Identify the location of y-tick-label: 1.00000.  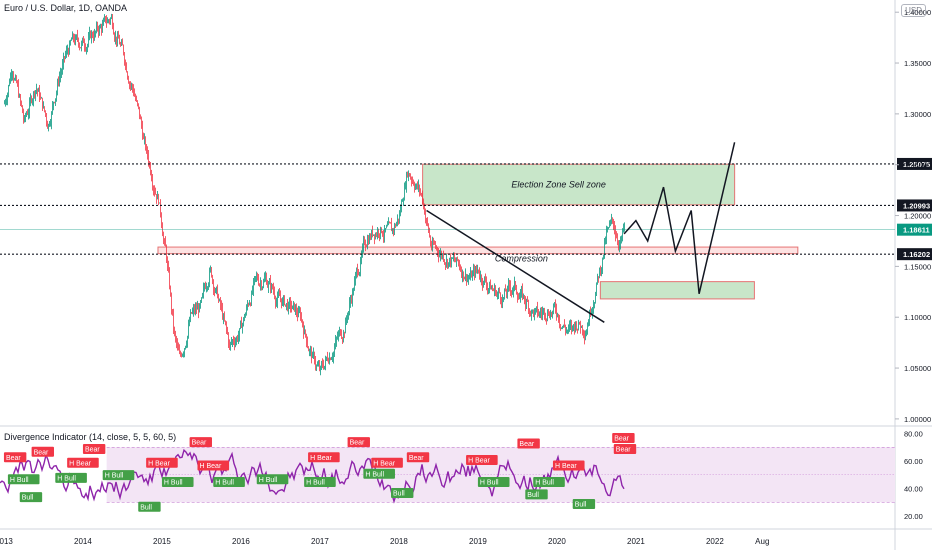
(917, 419).